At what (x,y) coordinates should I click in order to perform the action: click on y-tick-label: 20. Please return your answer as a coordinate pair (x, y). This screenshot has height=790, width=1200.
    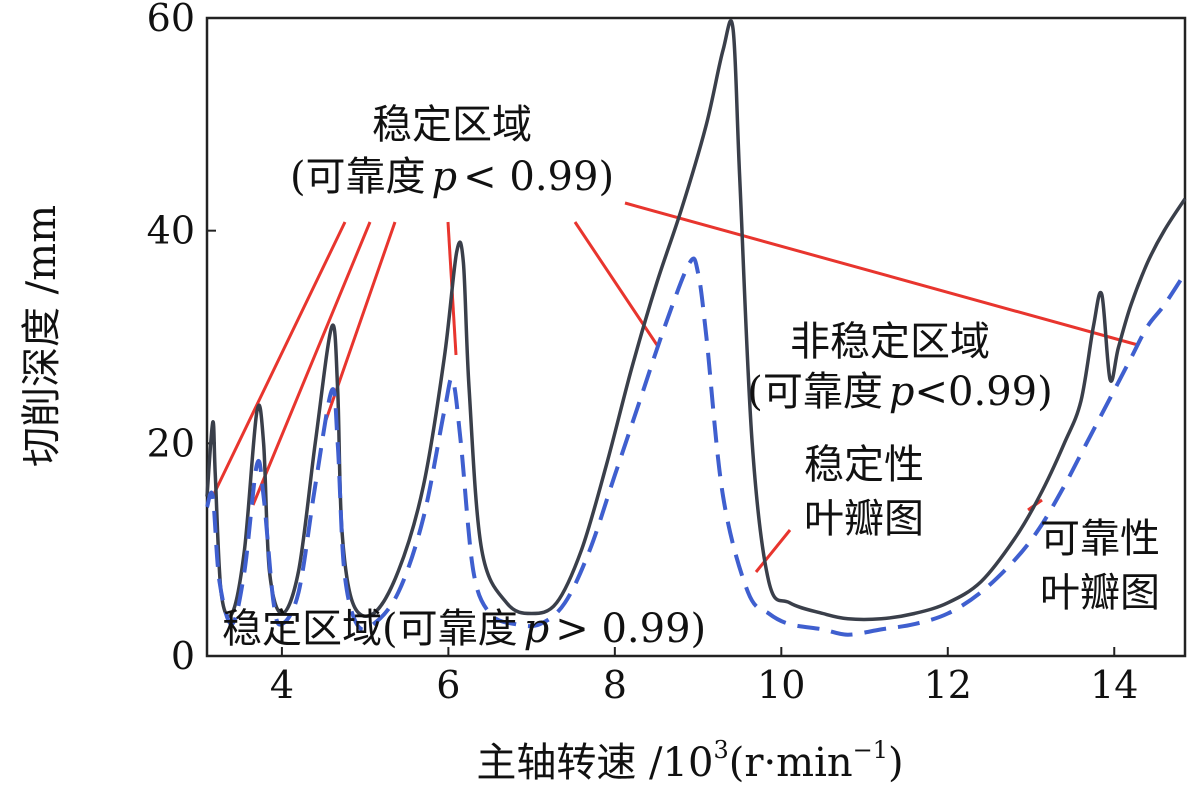
    Looking at the image, I should click on (171, 443).